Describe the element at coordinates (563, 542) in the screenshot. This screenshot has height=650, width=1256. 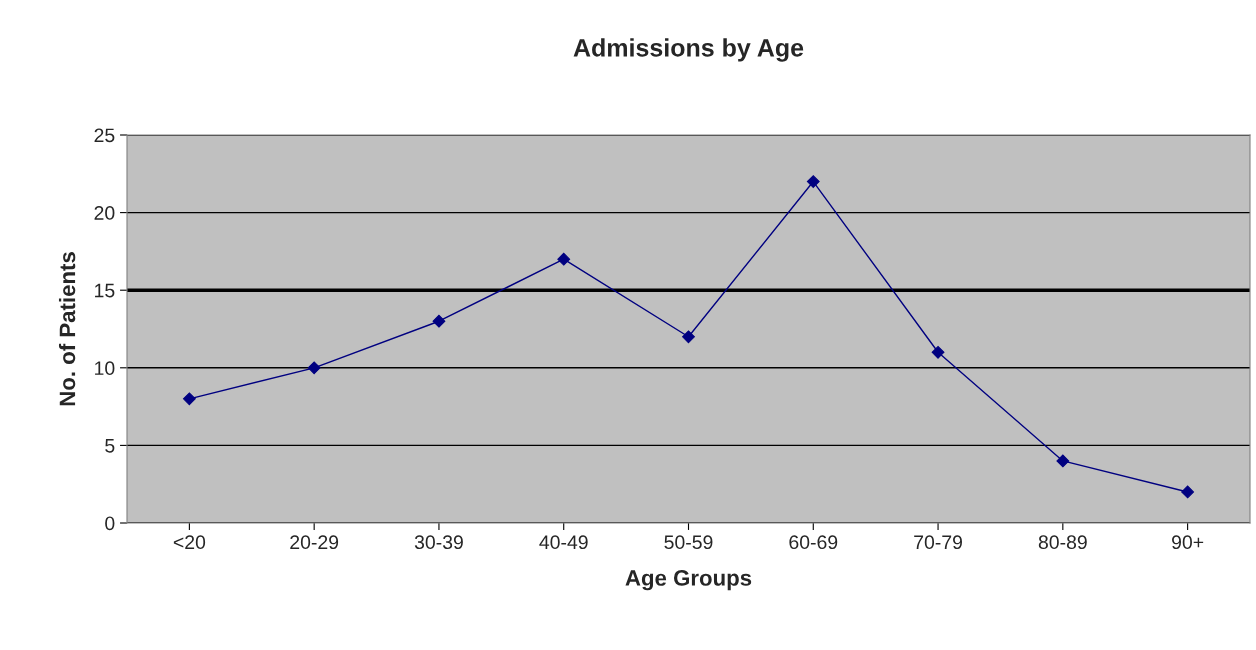
I see `x-tick-label: 40-49` at that location.